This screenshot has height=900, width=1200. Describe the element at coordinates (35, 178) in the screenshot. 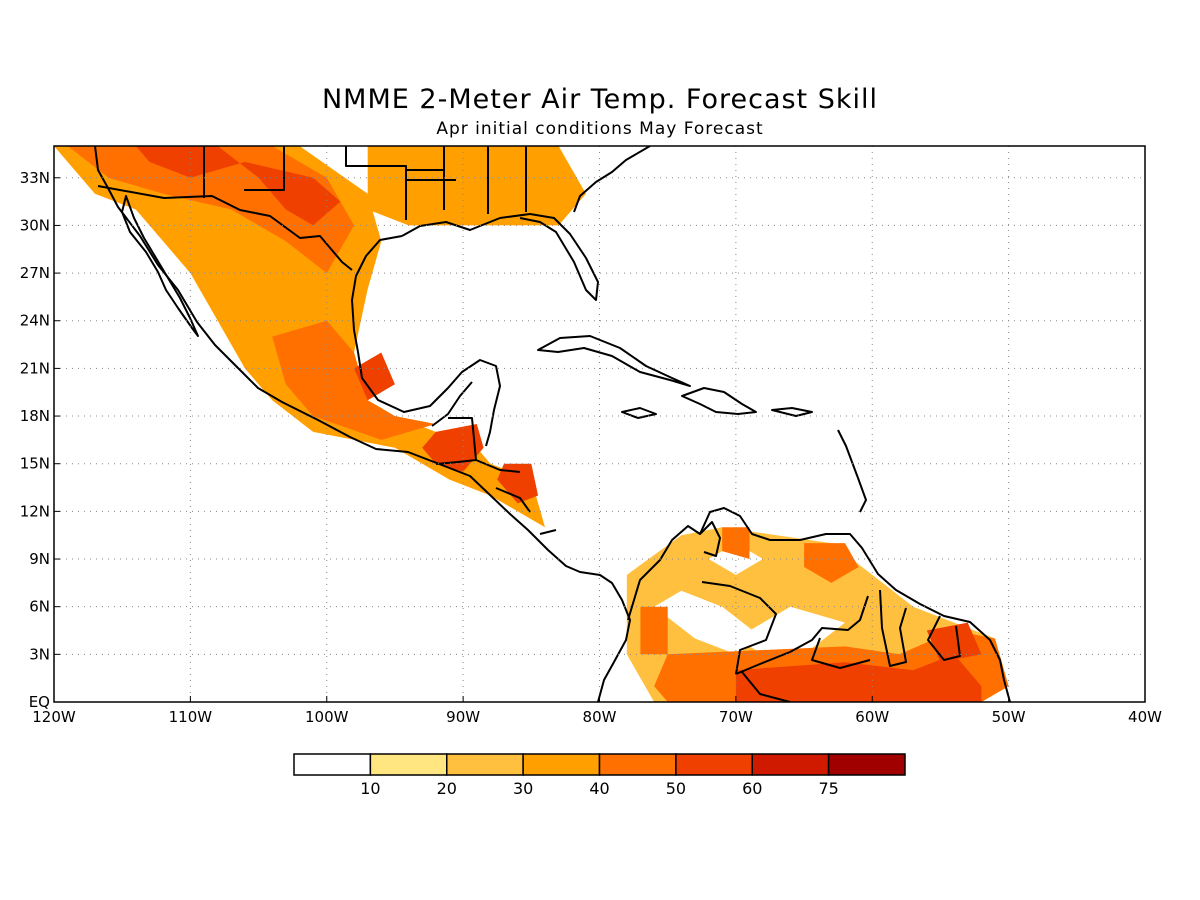

I see `lat-tick-label: 33N` at that location.